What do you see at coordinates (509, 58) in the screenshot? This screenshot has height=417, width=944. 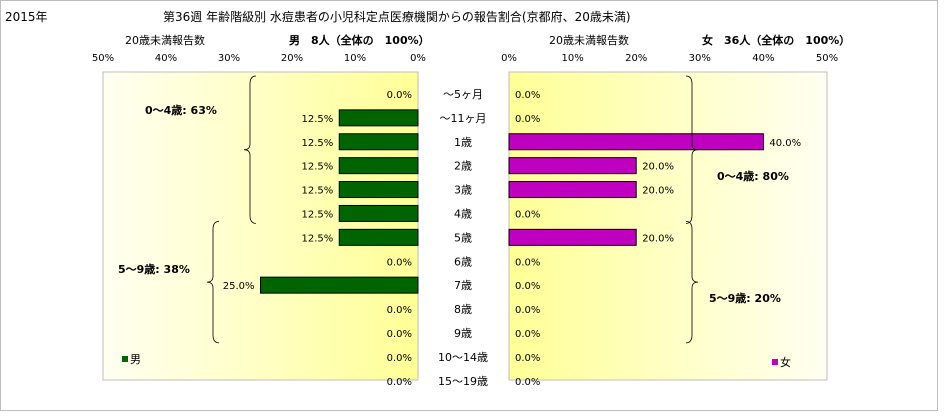 I see `female-axis-tick-label: 0%` at bounding box center [509, 58].